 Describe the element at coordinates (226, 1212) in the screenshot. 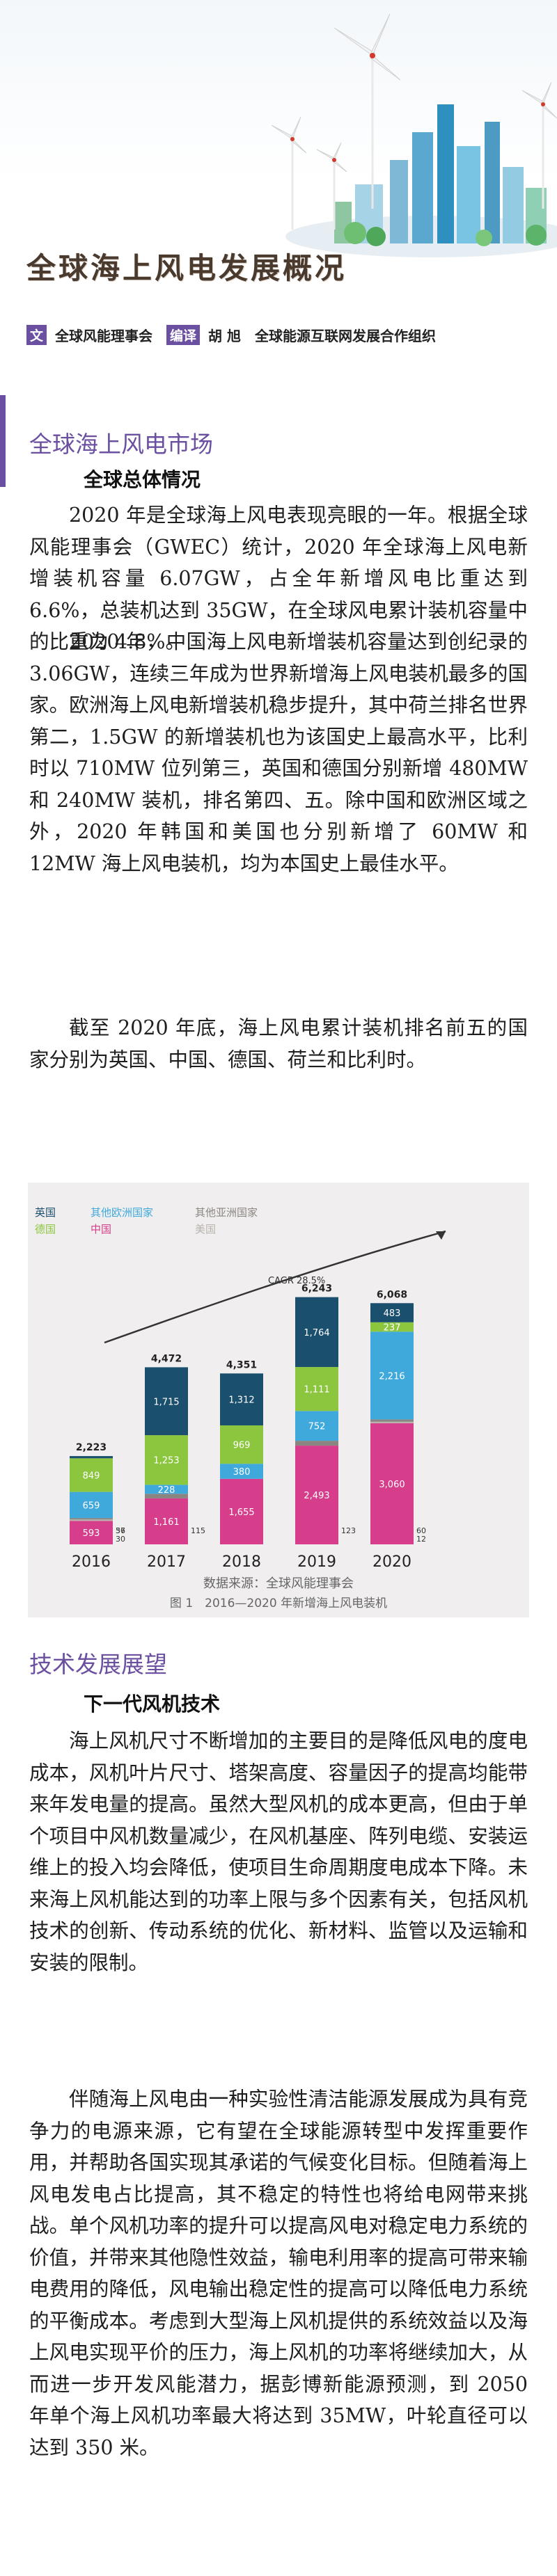

I see `legend-entry: 其他亚洲国家` at that location.